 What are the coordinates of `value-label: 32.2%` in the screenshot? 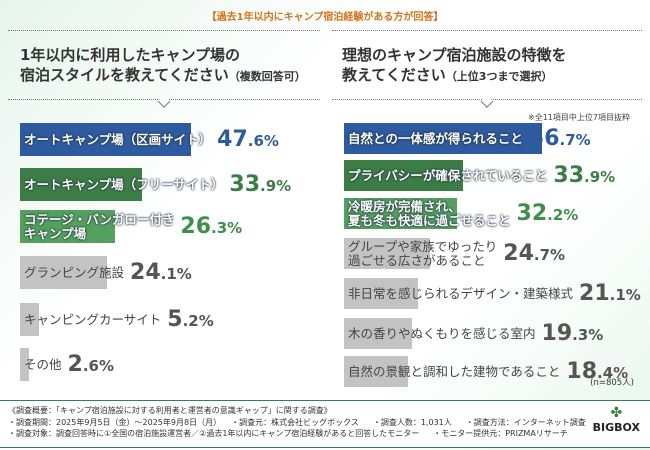 It's located at (547, 213).